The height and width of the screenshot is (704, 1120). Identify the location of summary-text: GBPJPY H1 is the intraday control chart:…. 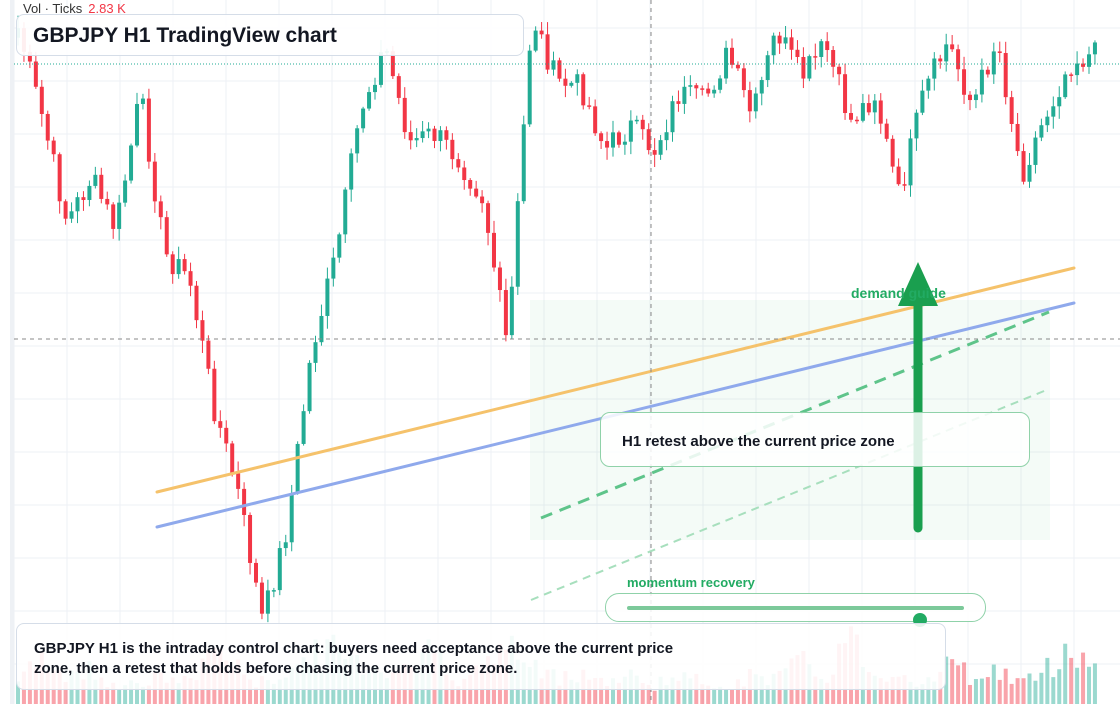
(354, 658).